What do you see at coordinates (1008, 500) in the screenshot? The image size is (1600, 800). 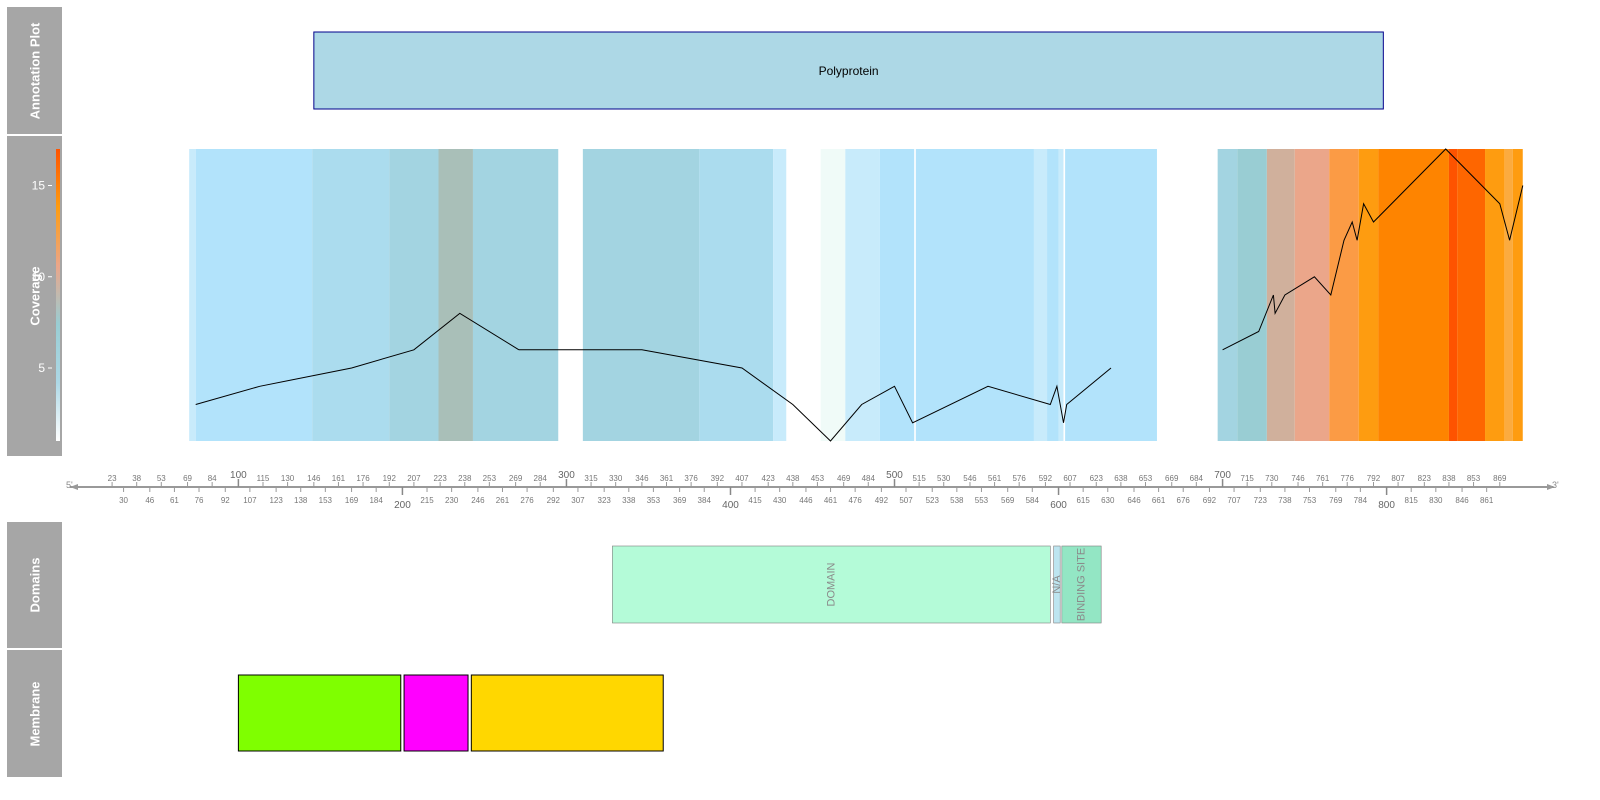 I see `axis-bottom-tick-label-569: 569` at bounding box center [1008, 500].